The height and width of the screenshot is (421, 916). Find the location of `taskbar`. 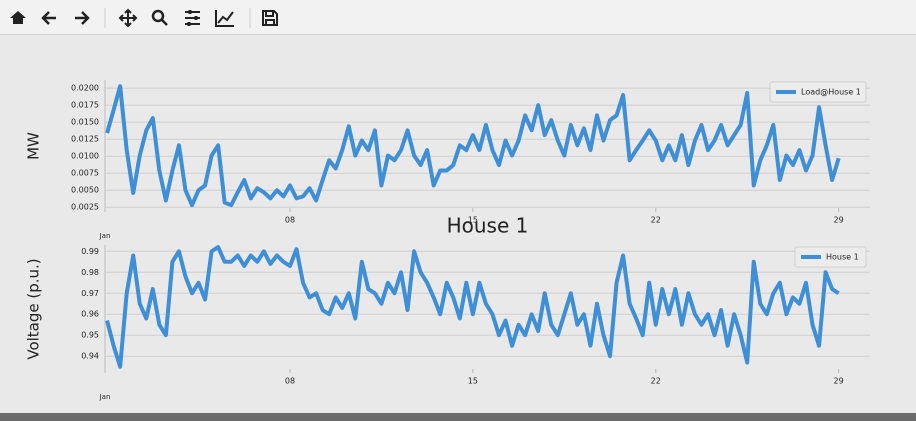

taskbar is located at coordinates (458, 417).